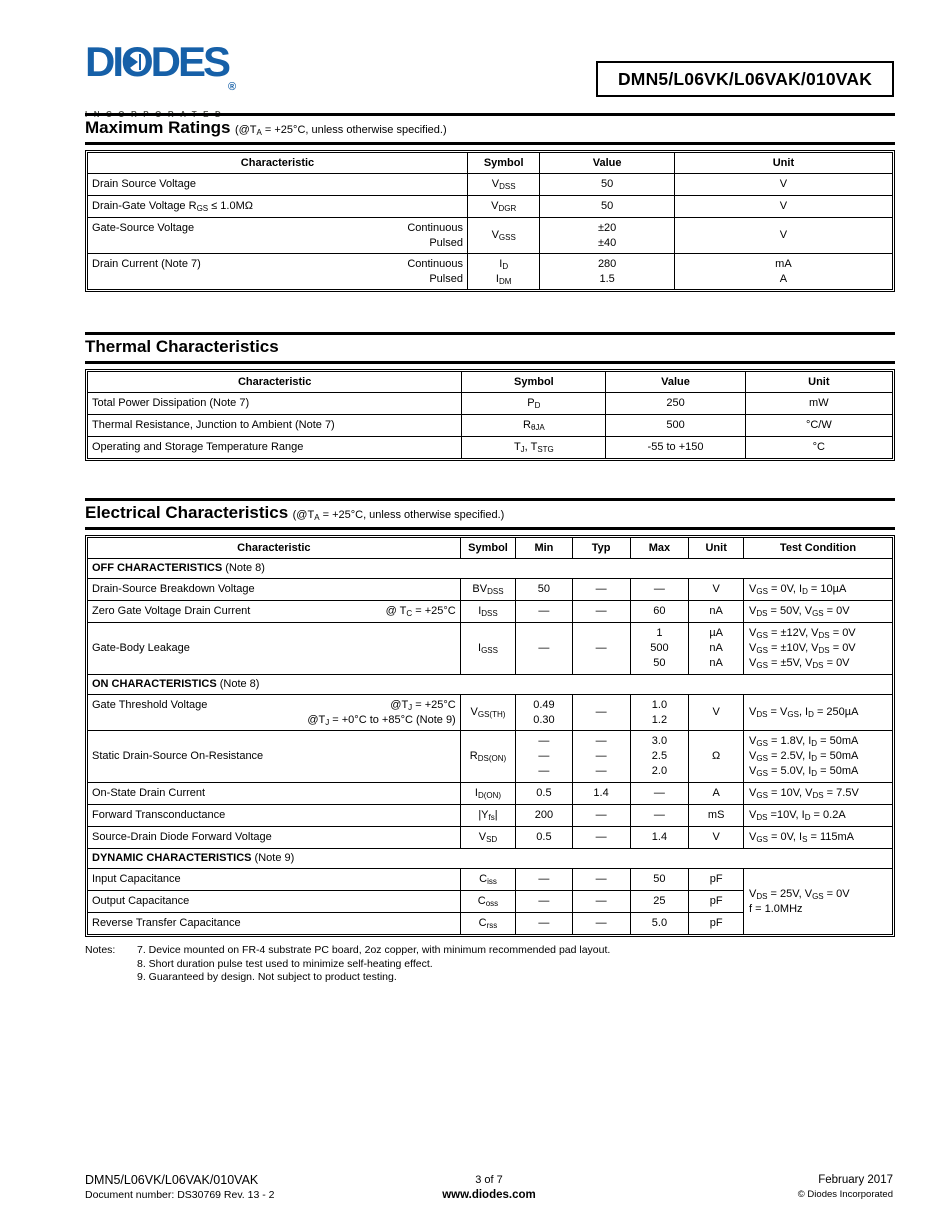 This screenshot has height=1230, width=950. What do you see at coordinates (534, 425) in the screenshot?
I see `value-cell: RθJA` at bounding box center [534, 425].